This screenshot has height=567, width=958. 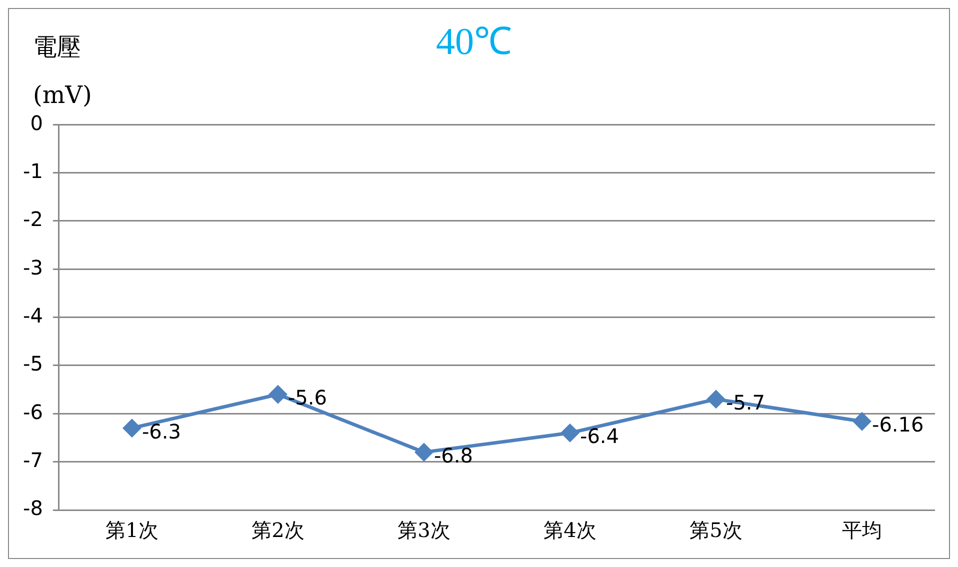 What do you see at coordinates (32, 170) in the screenshot?
I see `y-tick-label: -1` at bounding box center [32, 170].